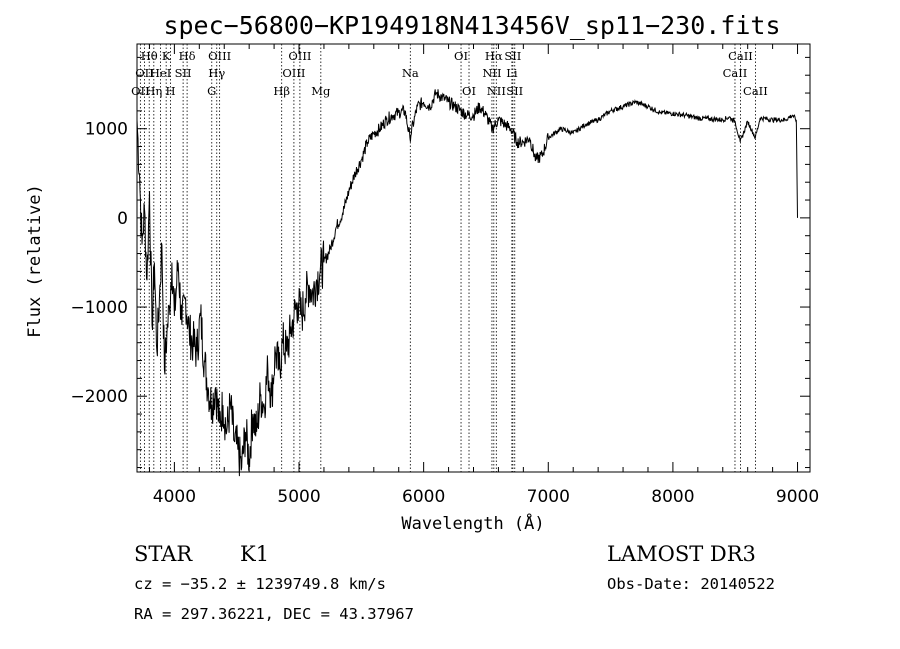 The height and width of the screenshot is (649, 900). What do you see at coordinates (35, 261) in the screenshot?
I see `y-axis-label: Flux (relative)` at bounding box center [35, 261].